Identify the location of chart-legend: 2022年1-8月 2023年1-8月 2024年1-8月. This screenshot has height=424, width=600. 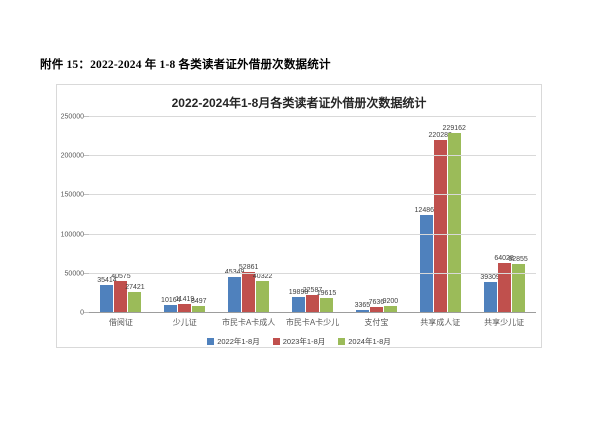
(299, 341).